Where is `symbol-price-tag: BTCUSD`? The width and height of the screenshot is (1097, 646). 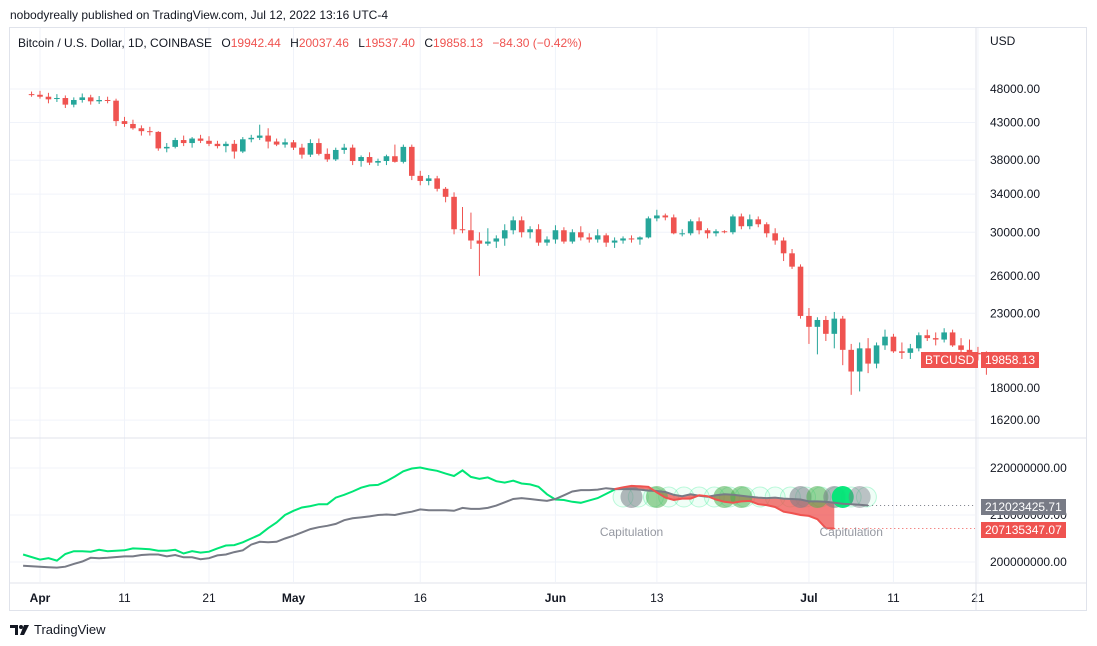
symbol-price-tag: BTCUSD is located at coordinates (950, 360).